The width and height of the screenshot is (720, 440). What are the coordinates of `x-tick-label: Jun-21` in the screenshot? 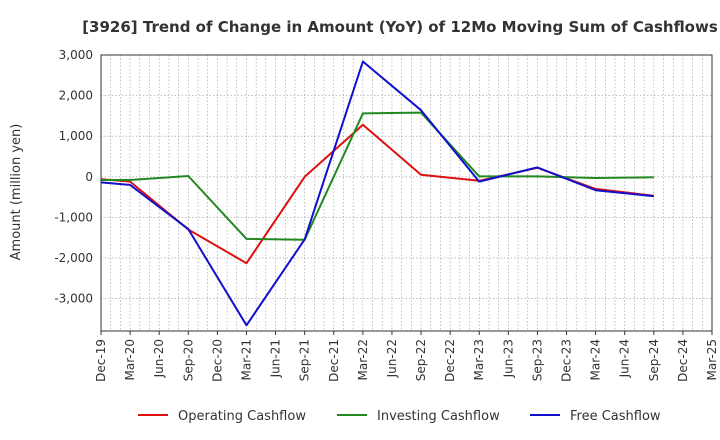 It's located at (276, 358).